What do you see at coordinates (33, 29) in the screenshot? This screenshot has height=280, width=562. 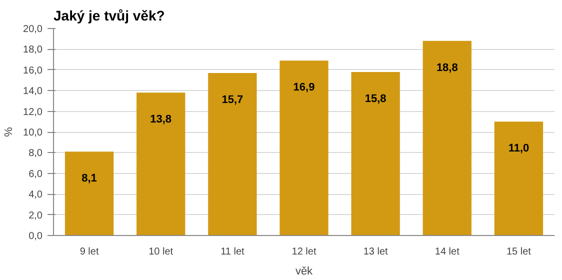 I see `y-tick-label: 20,0` at bounding box center [33, 29].